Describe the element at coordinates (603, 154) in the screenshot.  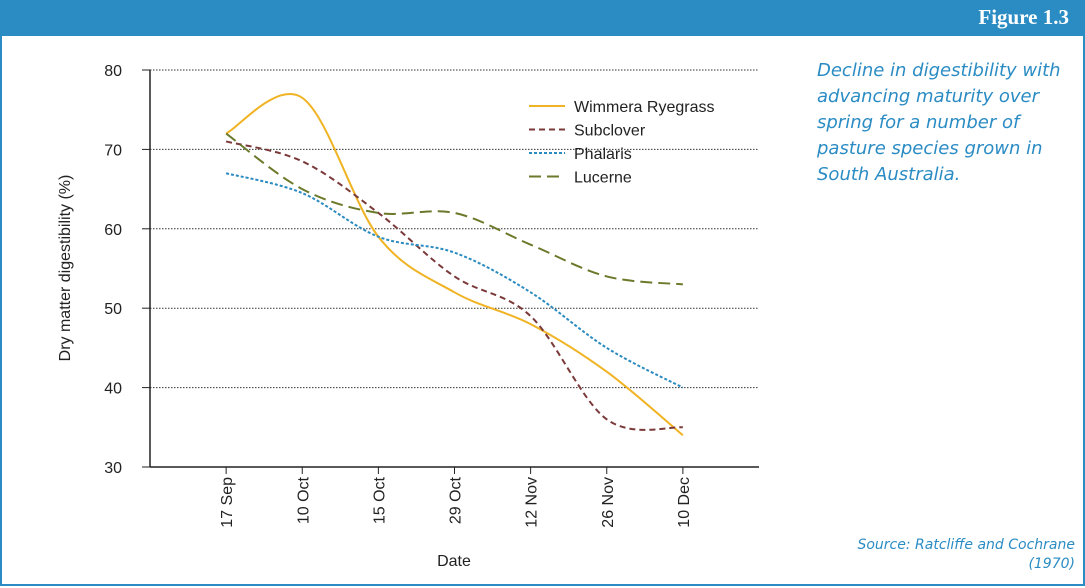
I see `legend-label: Phalaris` at that location.